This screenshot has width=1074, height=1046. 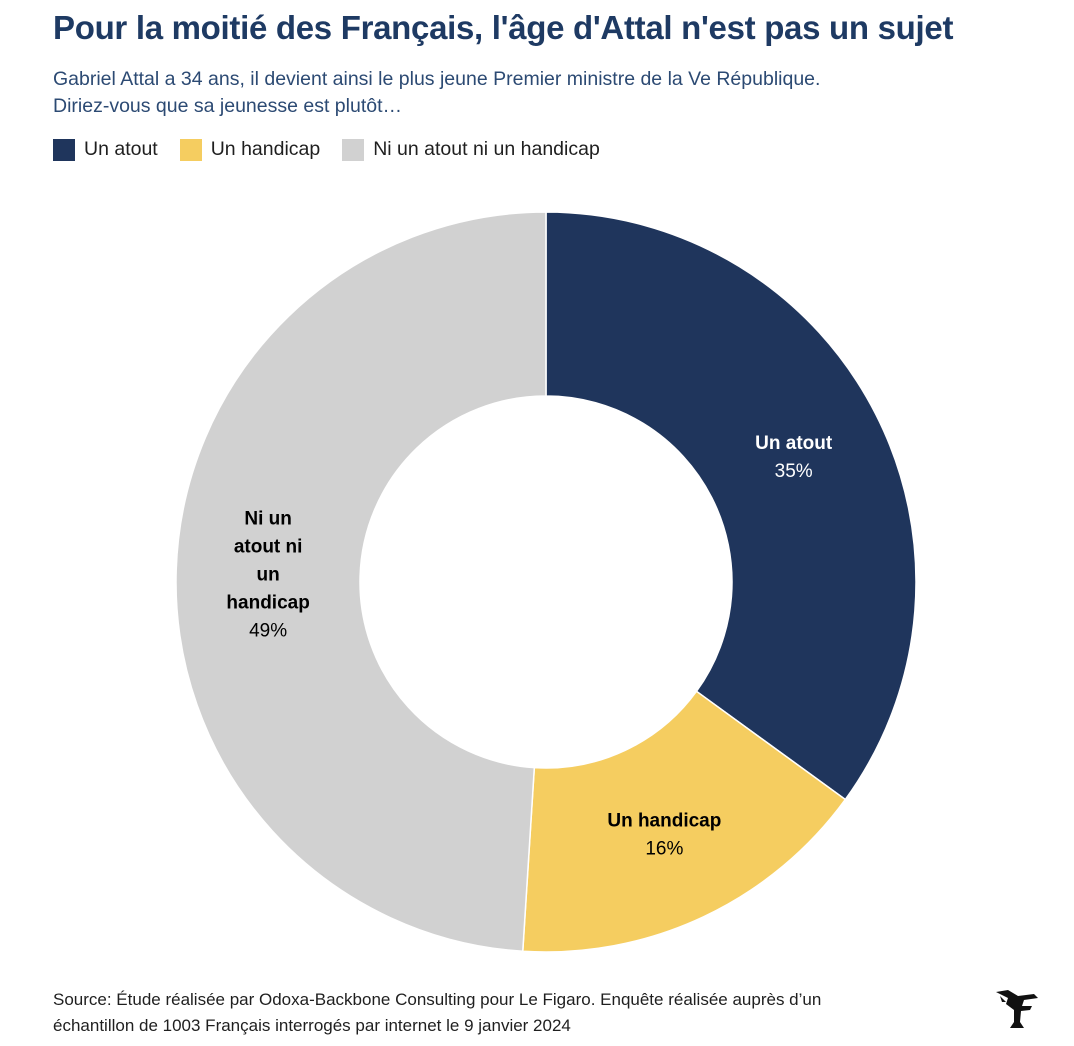 I want to click on legend-label-un-handicap: Un handicap, so click(x=265, y=149).